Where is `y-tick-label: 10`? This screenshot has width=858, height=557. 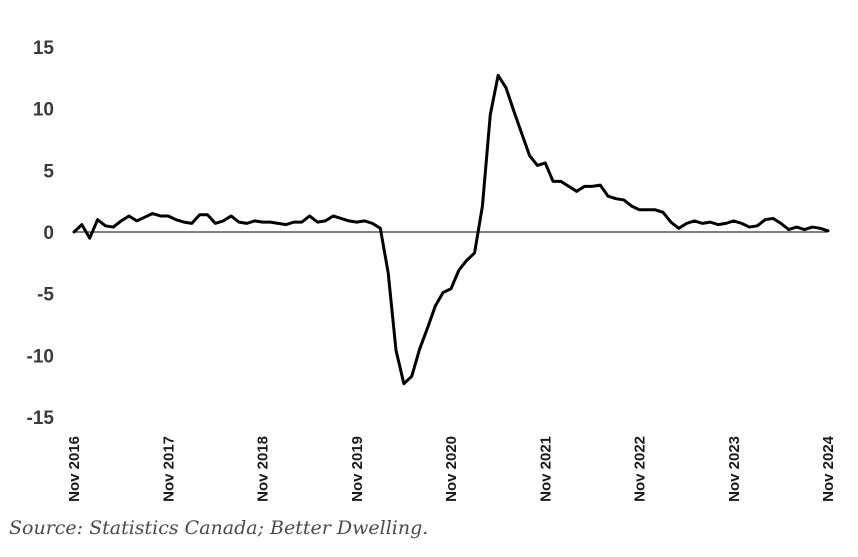
y-tick-label: 10 is located at coordinates (43, 110).